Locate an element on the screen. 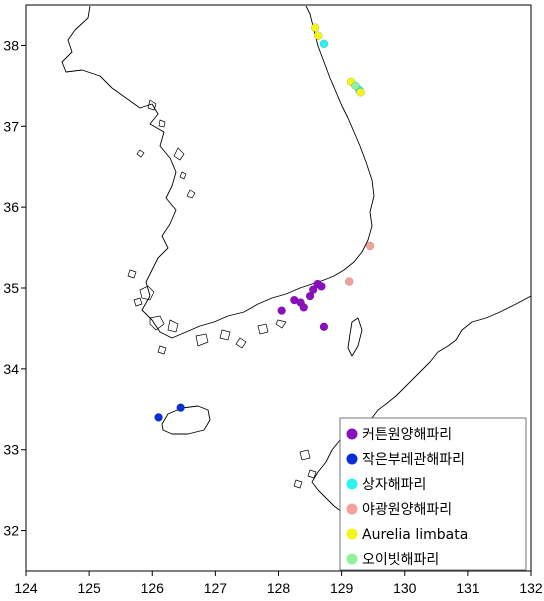  x-tick-label: 132 is located at coordinates (531, 588).